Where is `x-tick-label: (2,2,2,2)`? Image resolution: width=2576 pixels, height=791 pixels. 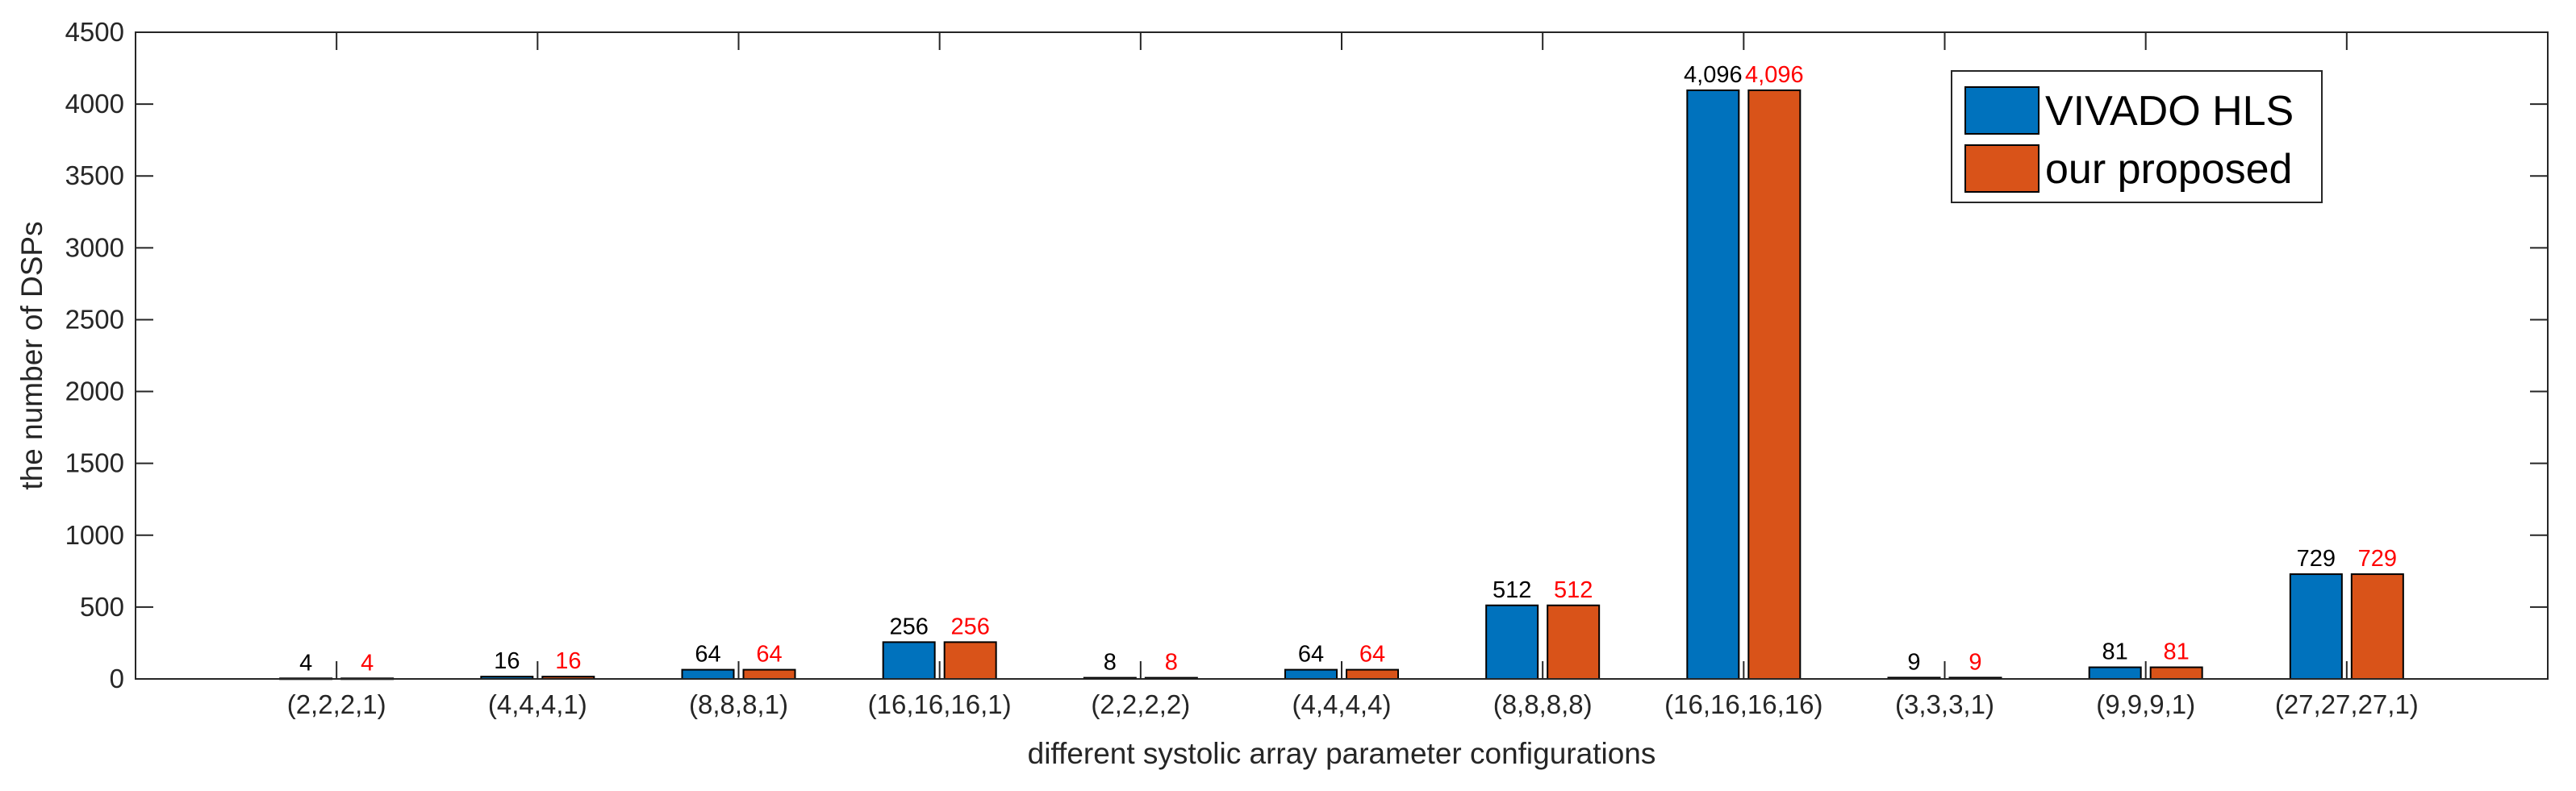 x-tick-label: (2,2,2,2) is located at coordinates (1140, 704).